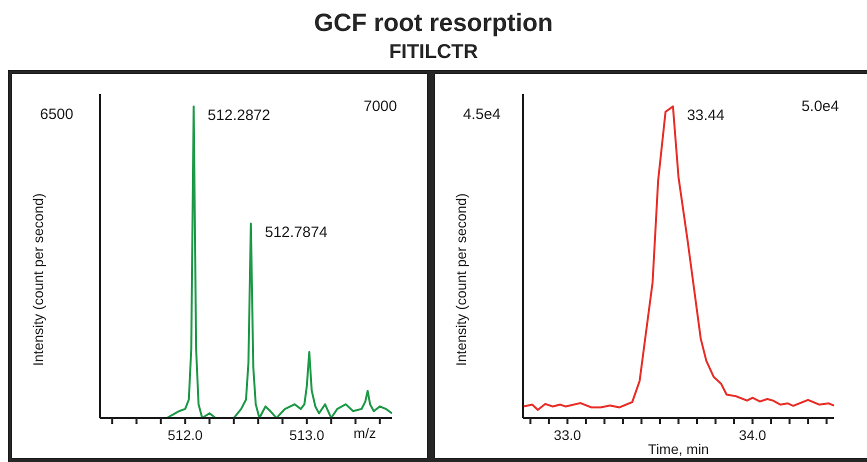 This screenshot has width=867, height=462. I want to click on annotation: 5.0e4, so click(820, 106).